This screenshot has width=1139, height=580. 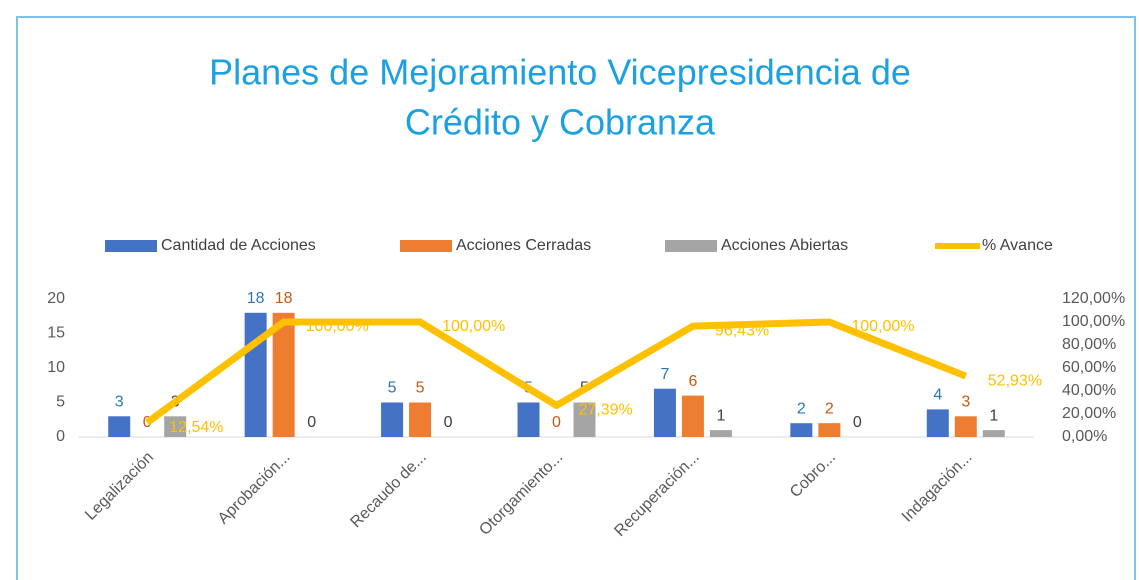 I want to click on data-label: 27,39%, so click(x=606, y=410).